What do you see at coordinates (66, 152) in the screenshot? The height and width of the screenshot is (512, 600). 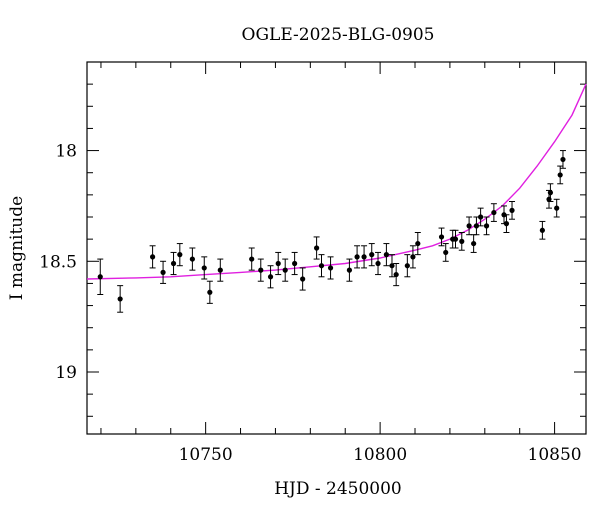 I see `y-tick-label: 18` at bounding box center [66, 152].